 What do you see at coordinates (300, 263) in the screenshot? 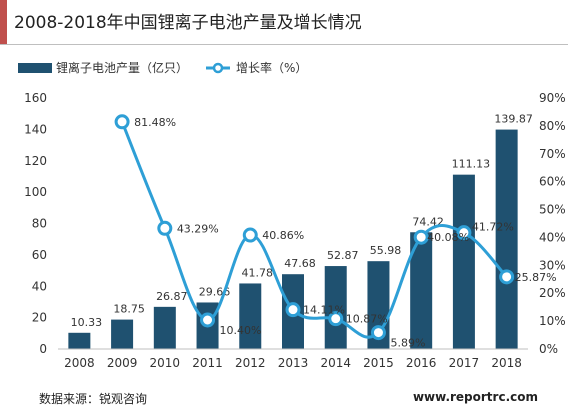
I see `bar-value-label: 47.68` at bounding box center [300, 263].